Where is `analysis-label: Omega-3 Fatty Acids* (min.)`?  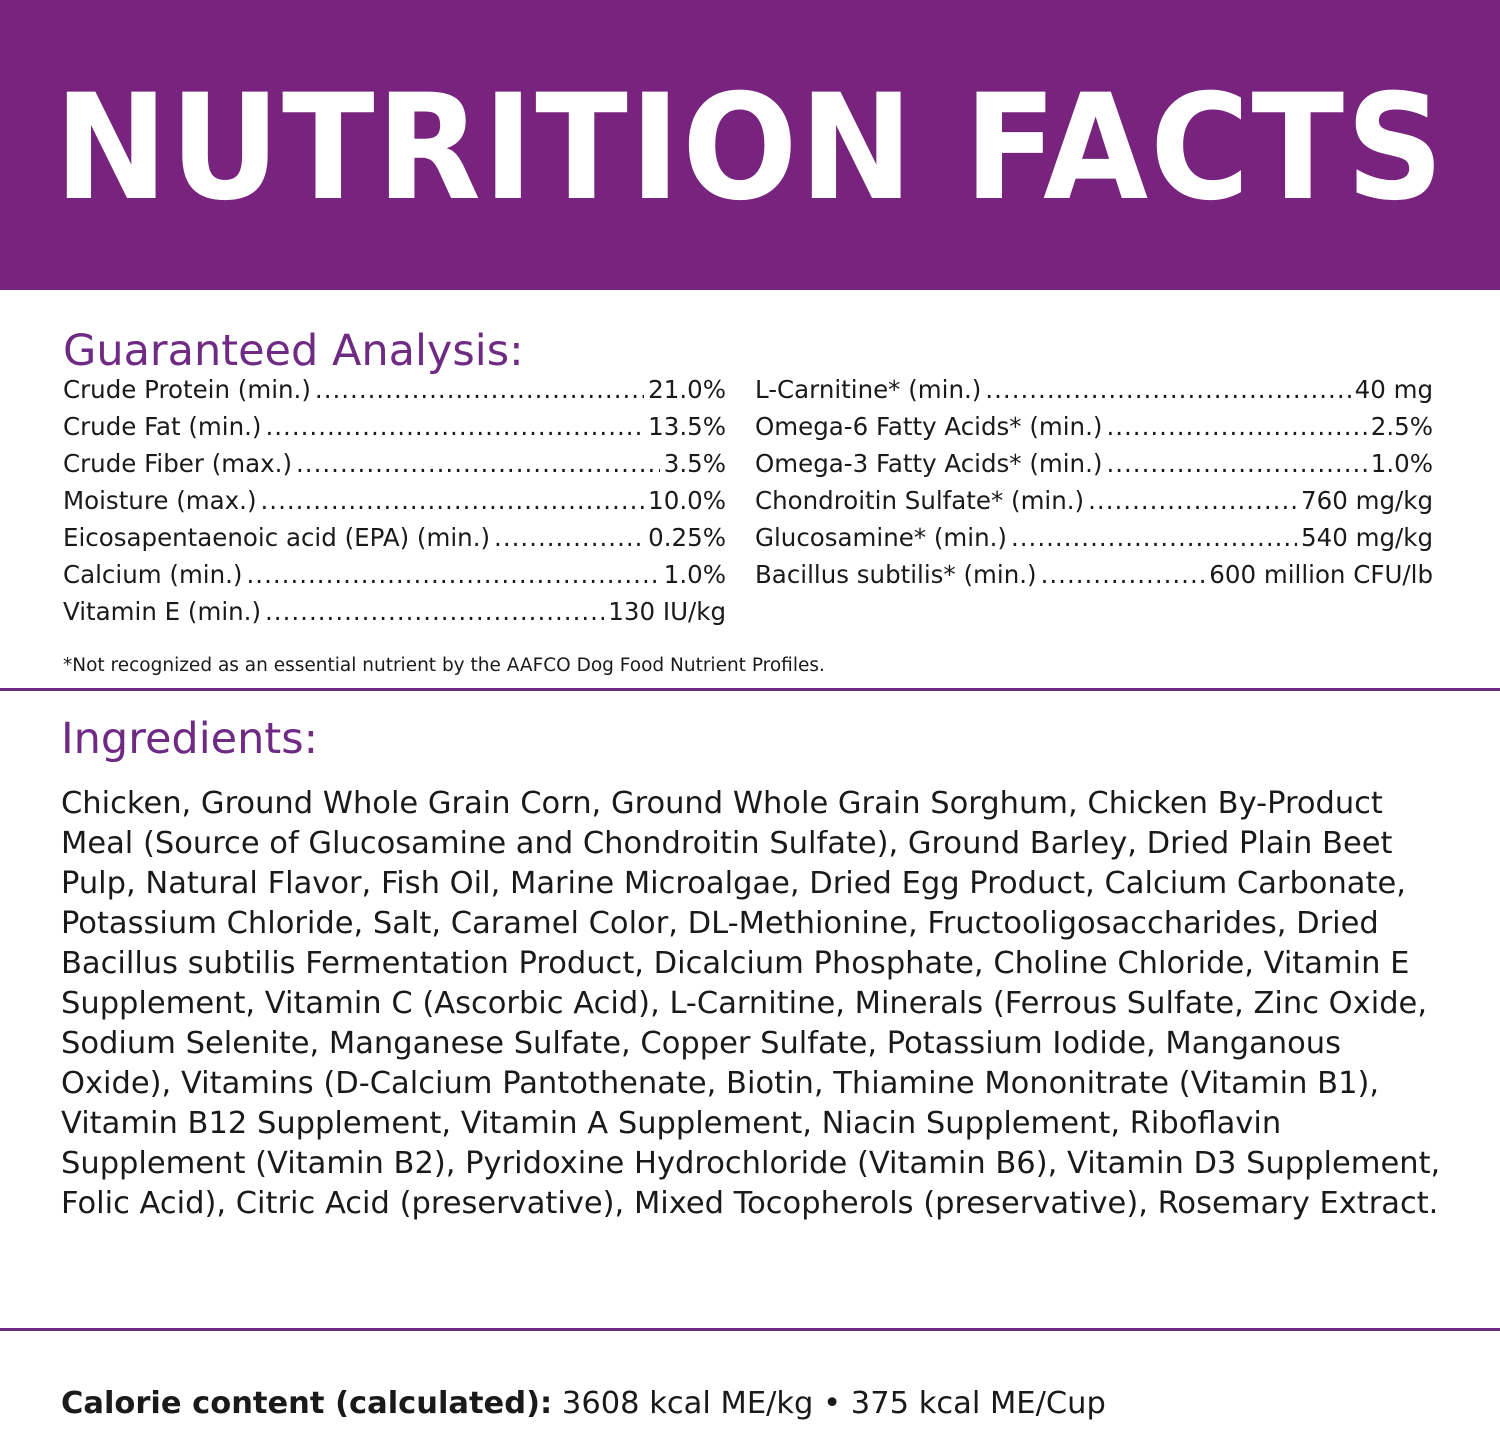 analysis-label: Omega-3 Fatty Acids* (min.) is located at coordinates (929, 463).